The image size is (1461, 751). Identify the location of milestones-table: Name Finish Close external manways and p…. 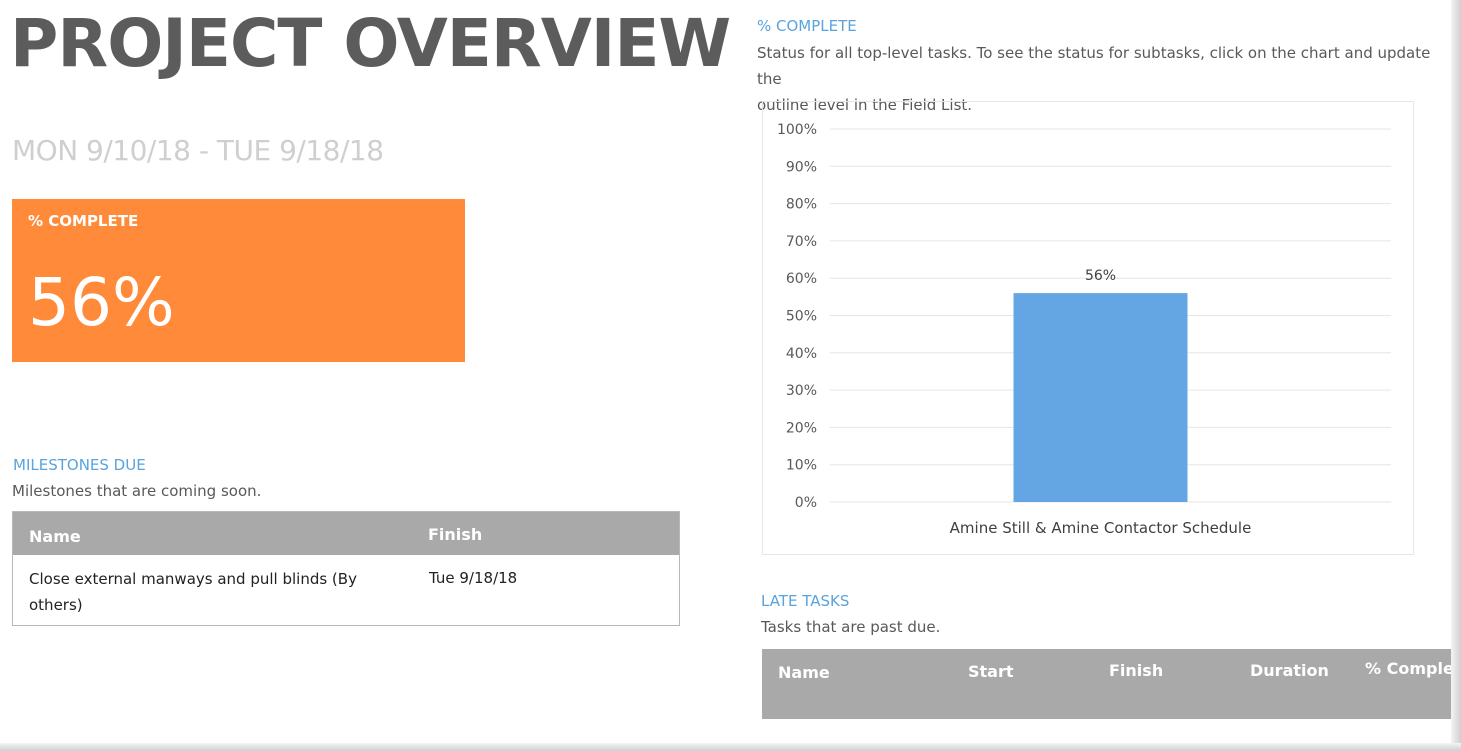
(346, 568).